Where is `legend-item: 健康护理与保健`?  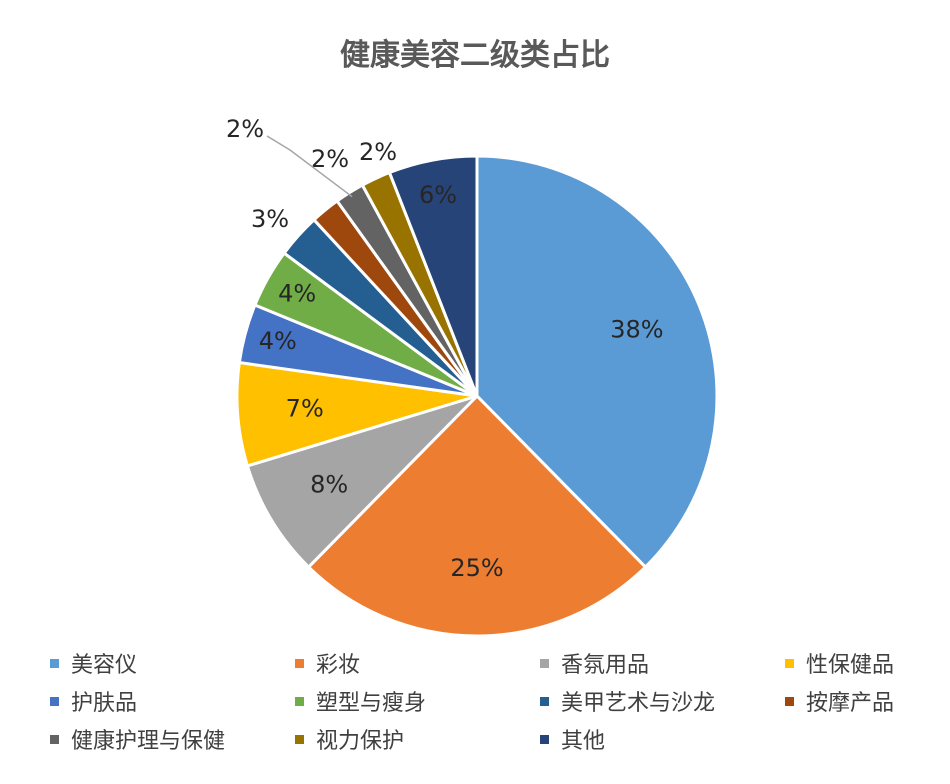 legend-item: 健康护理与保健 is located at coordinates (137, 739).